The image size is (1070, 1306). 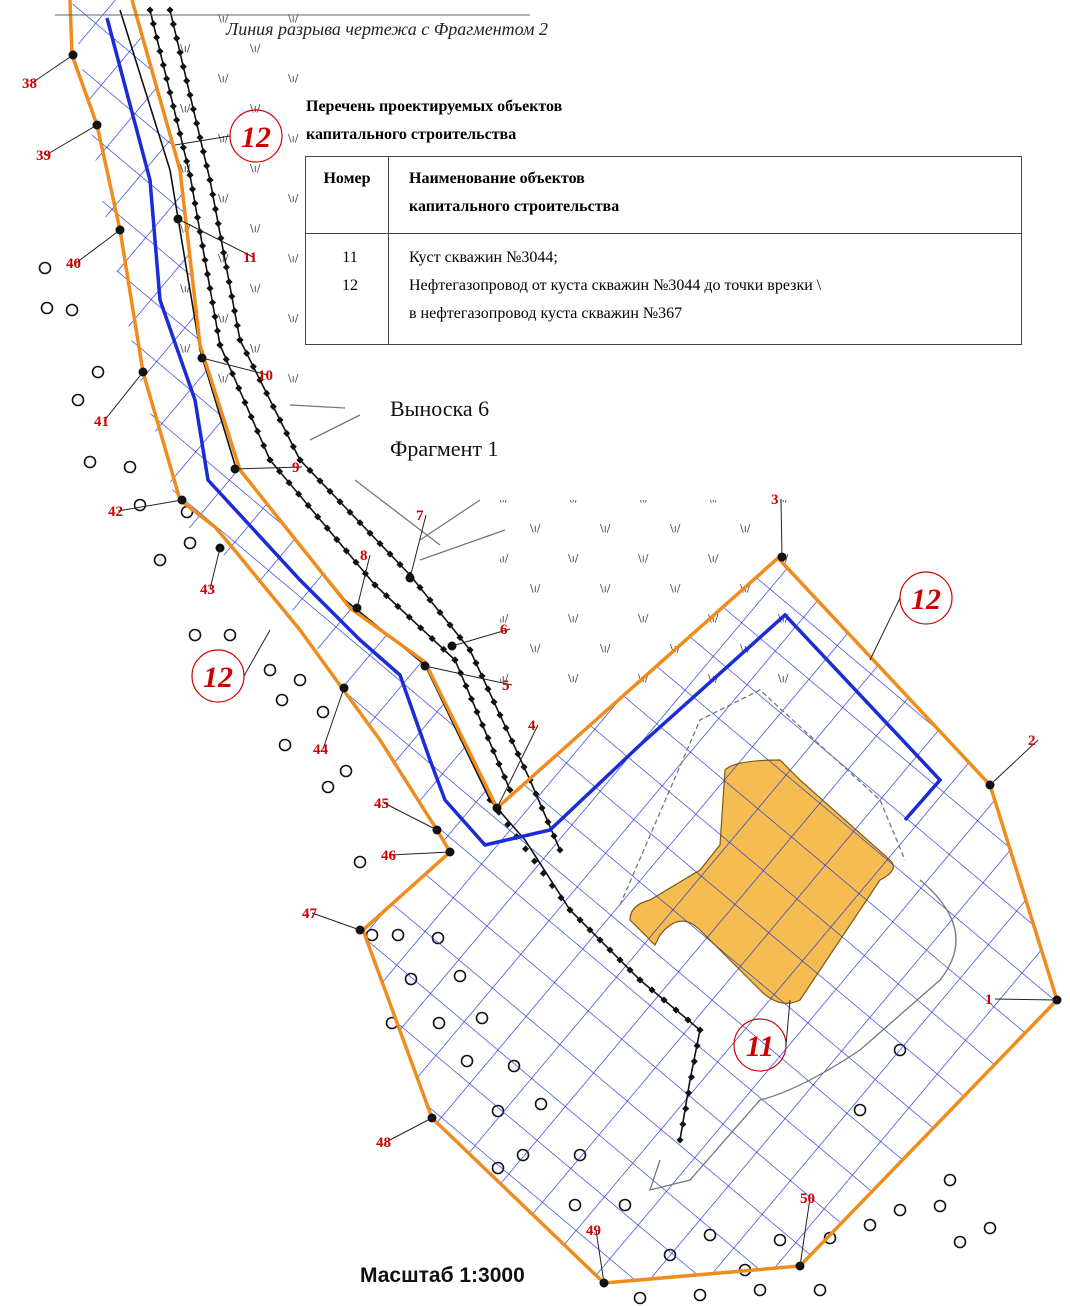 What do you see at coordinates (1014, 762) in the screenshot?
I see `boundary-point-2-leader` at bounding box center [1014, 762].